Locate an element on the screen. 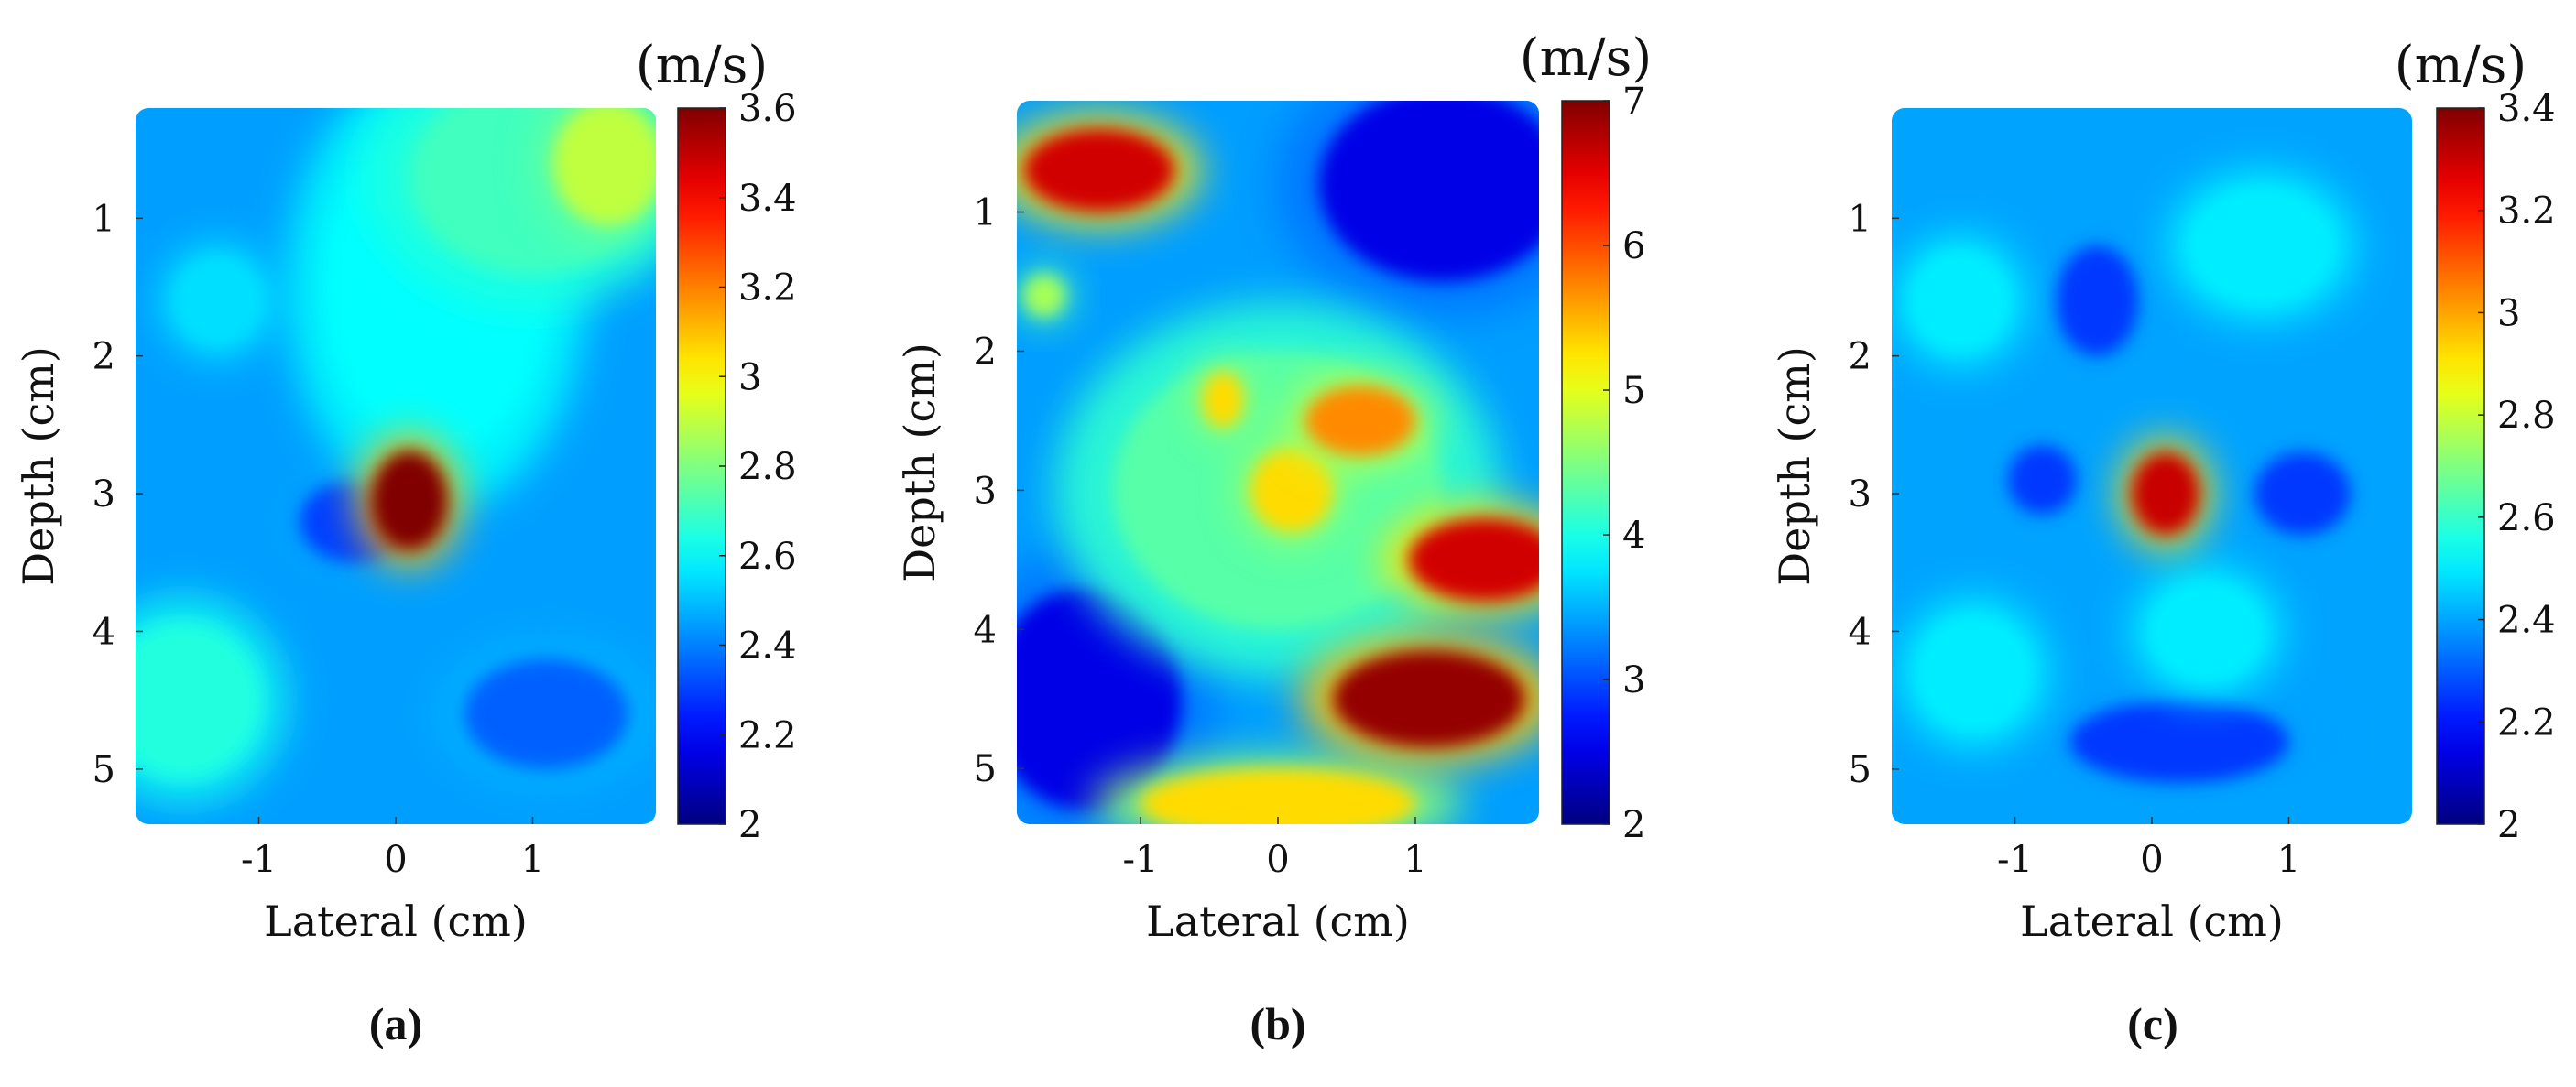 The image size is (2576, 1087). colorbar-tick-label: 6 is located at coordinates (1634, 246).